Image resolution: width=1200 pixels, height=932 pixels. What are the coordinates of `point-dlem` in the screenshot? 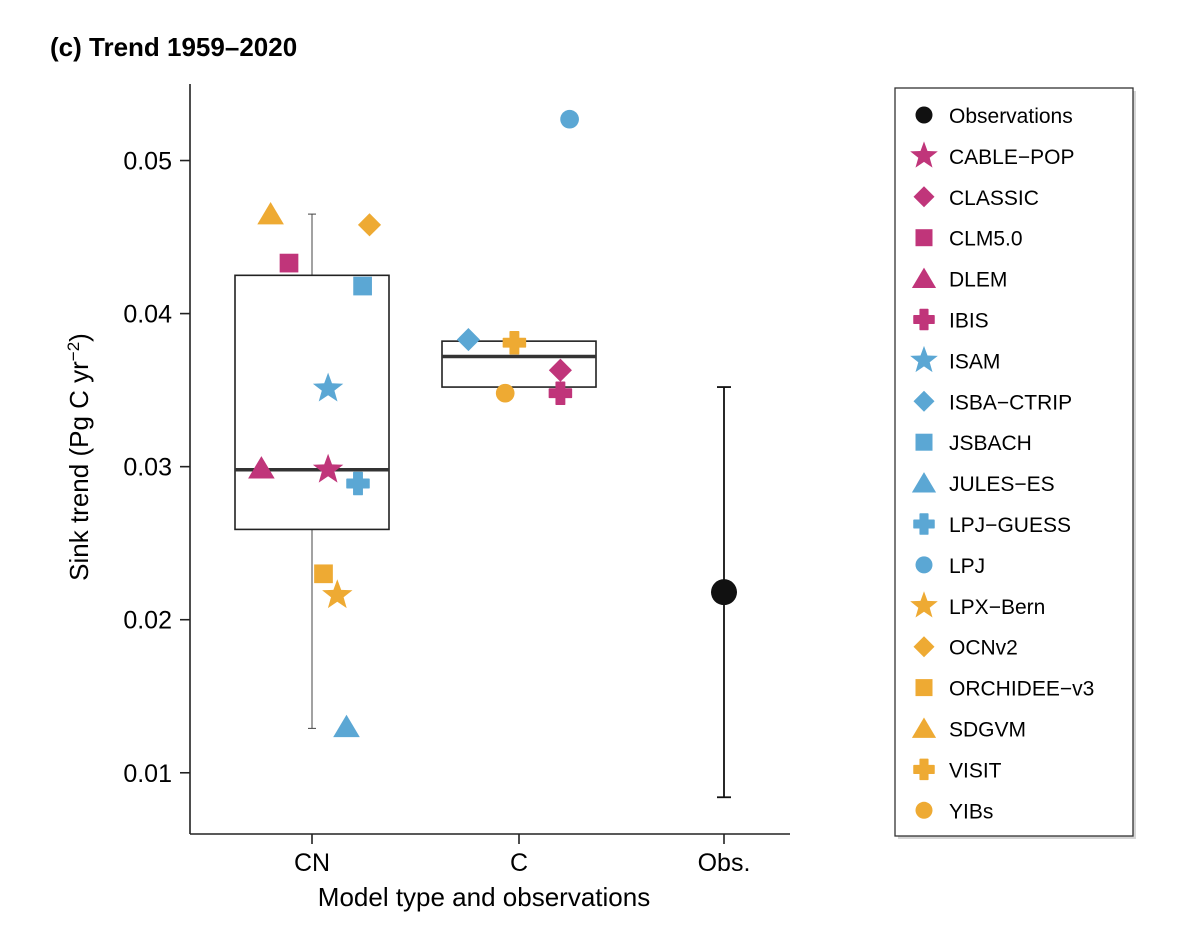 It's located at (261, 467).